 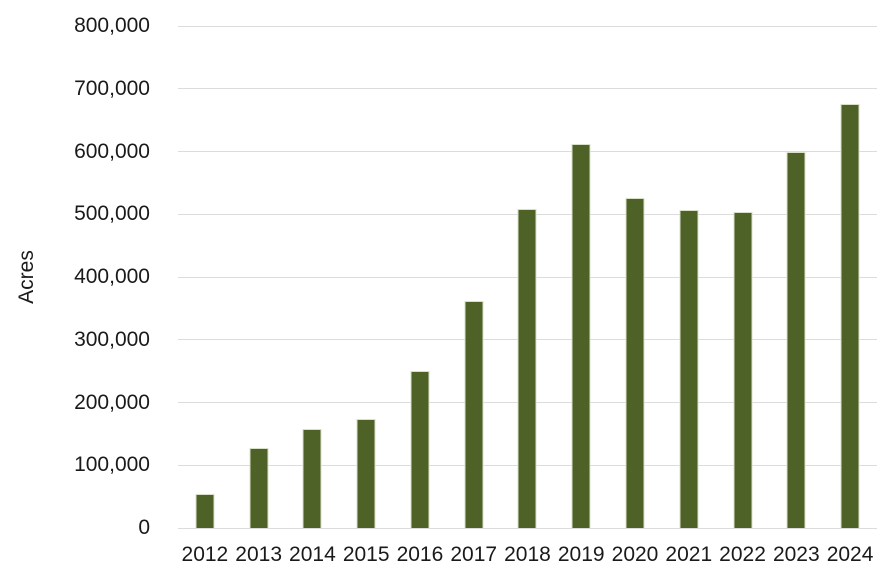 What do you see at coordinates (420, 554) in the screenshot?
I see `x-tick-label: 2016` at bounding box center [420, 554].